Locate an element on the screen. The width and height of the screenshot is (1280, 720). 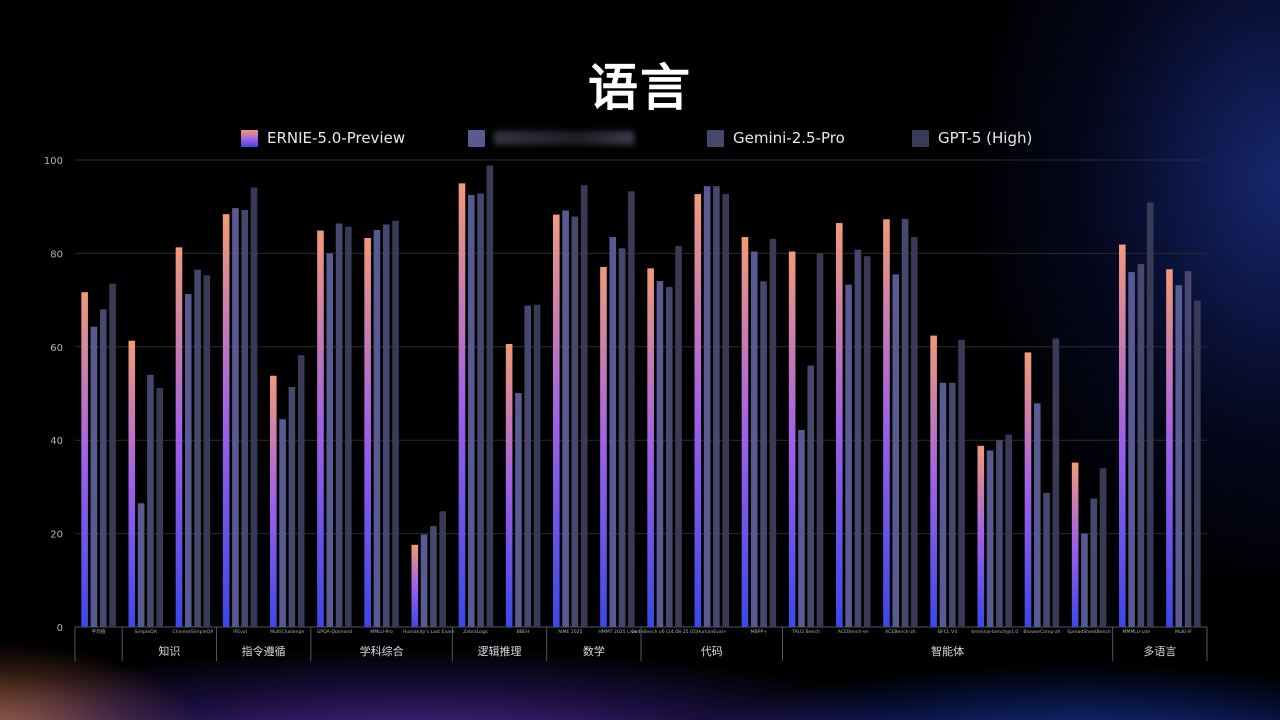
legend-swatch-gemini is located at coordinates (715, 138).